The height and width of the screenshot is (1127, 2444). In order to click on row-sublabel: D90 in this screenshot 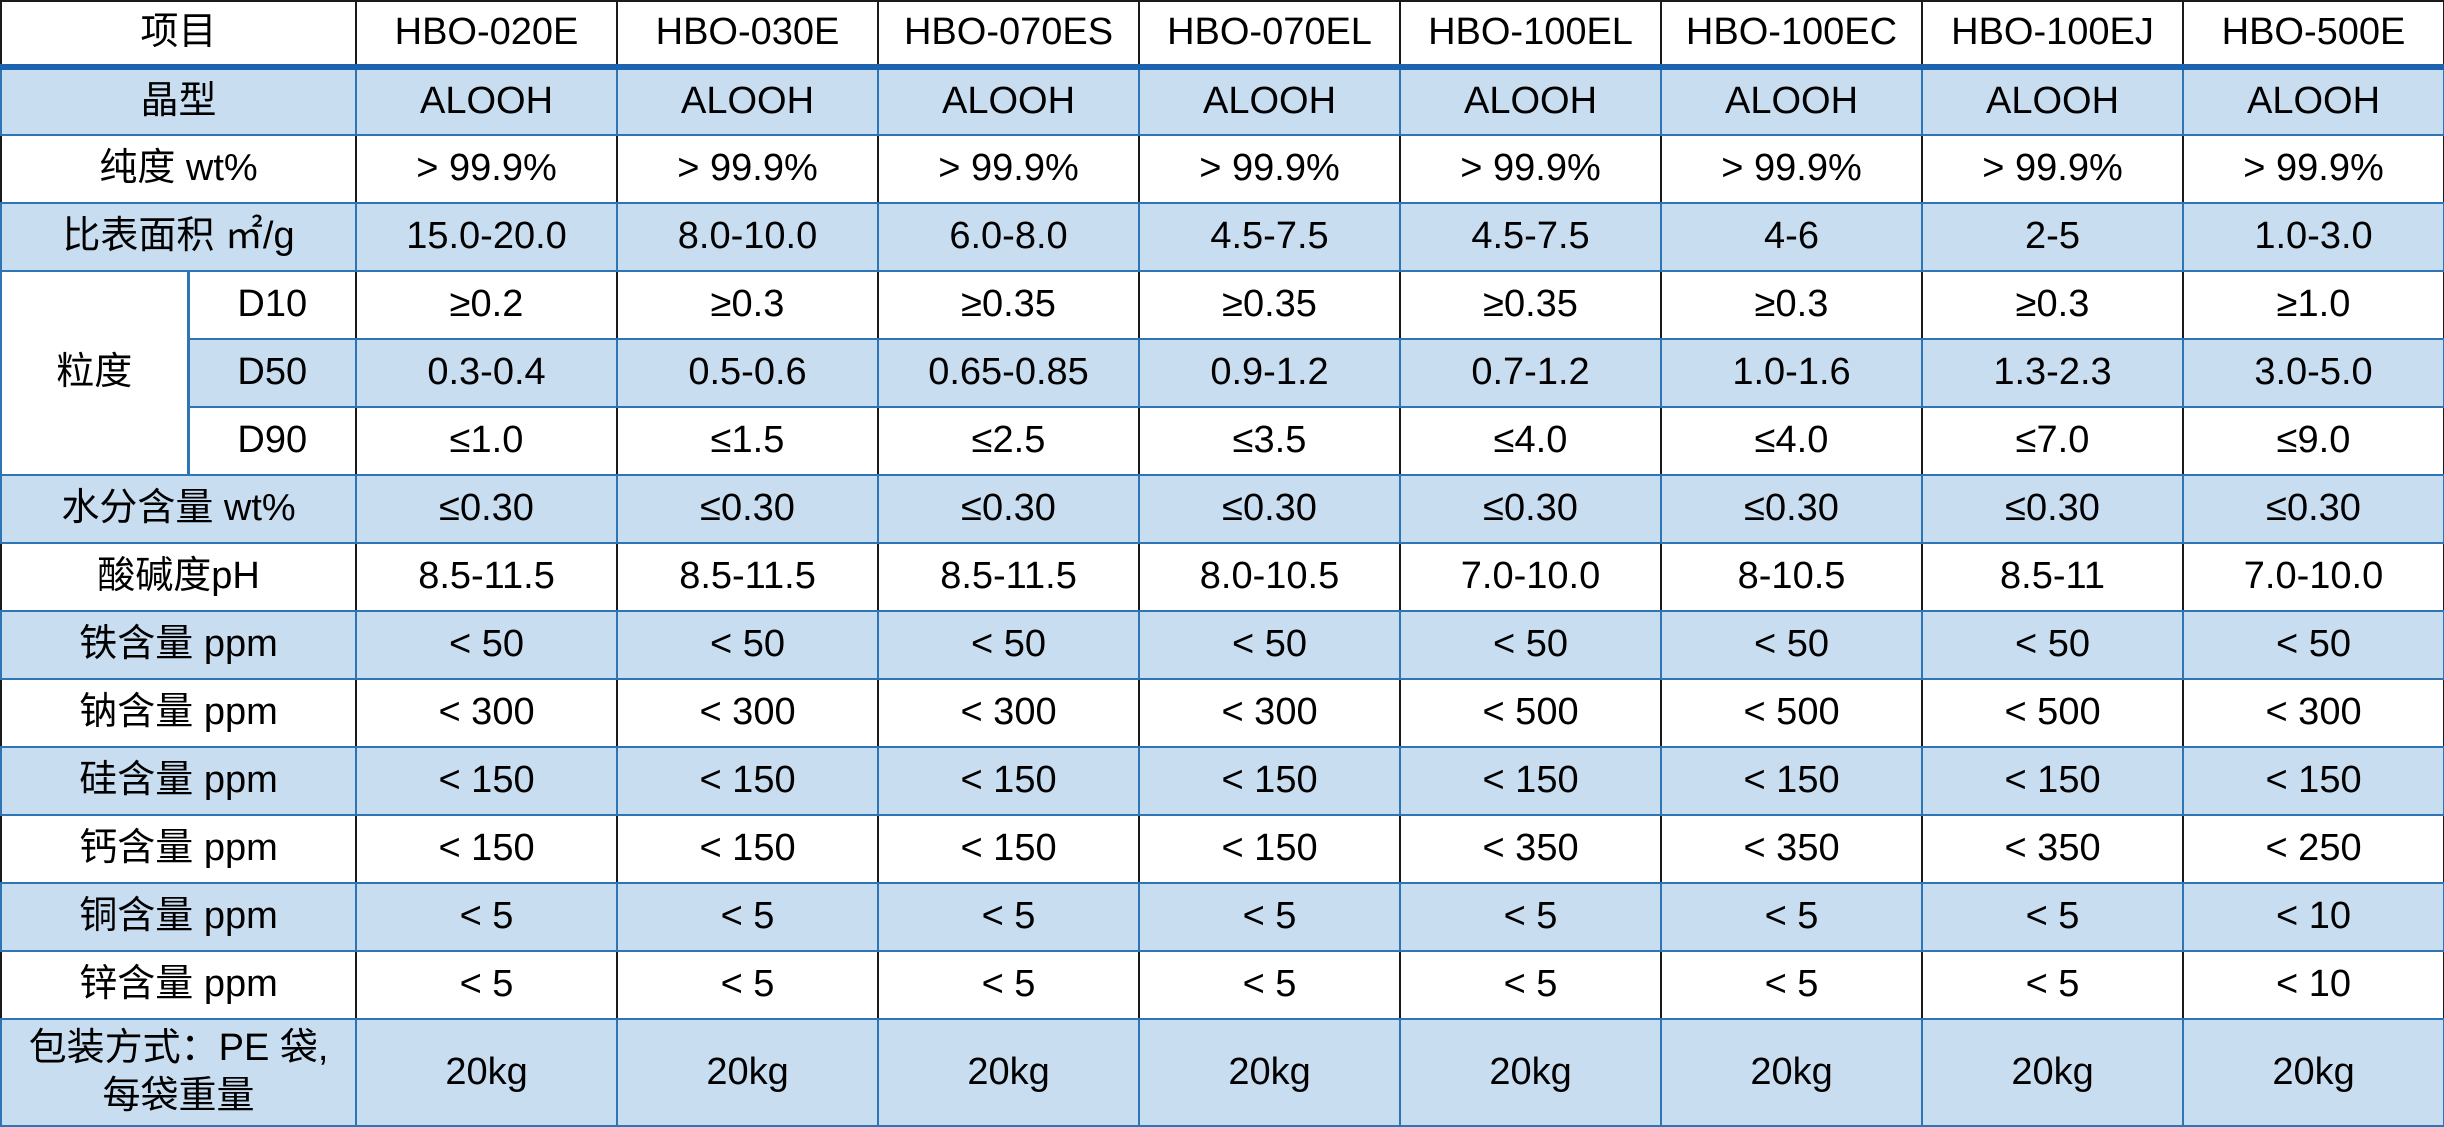, I will do `click(272, 441)`.